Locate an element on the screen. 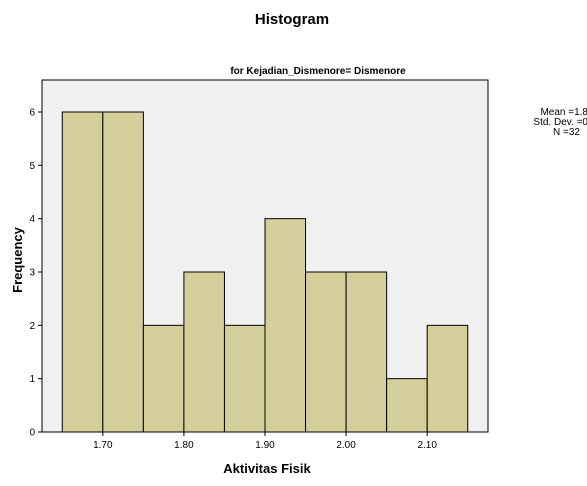 The image size is (587, 486). y-tick-label-0: 0 is located at coordinates (32, 433).